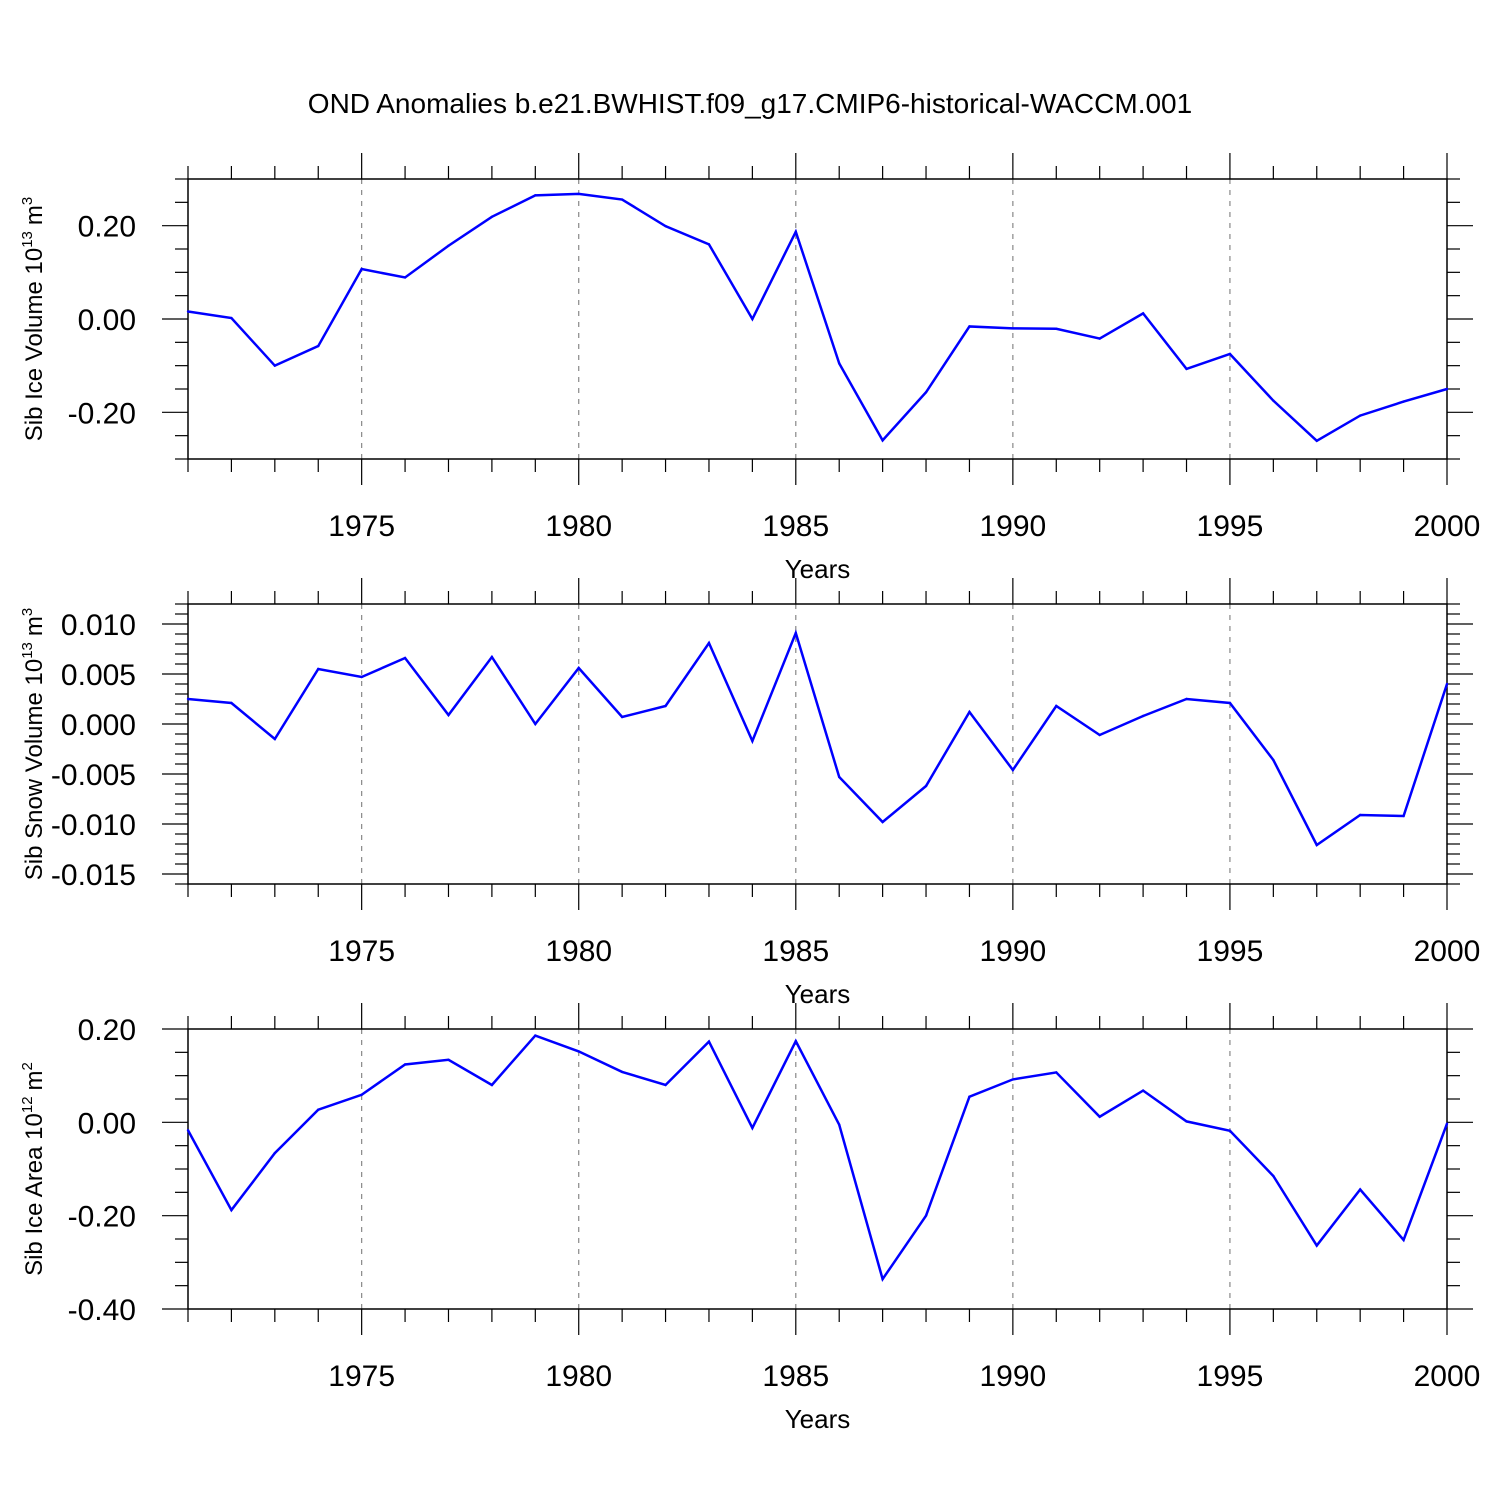 The height and width of the screenshot is (1500, 1500). I want to click on y-tick-label: 0.000, so click(98, 725).